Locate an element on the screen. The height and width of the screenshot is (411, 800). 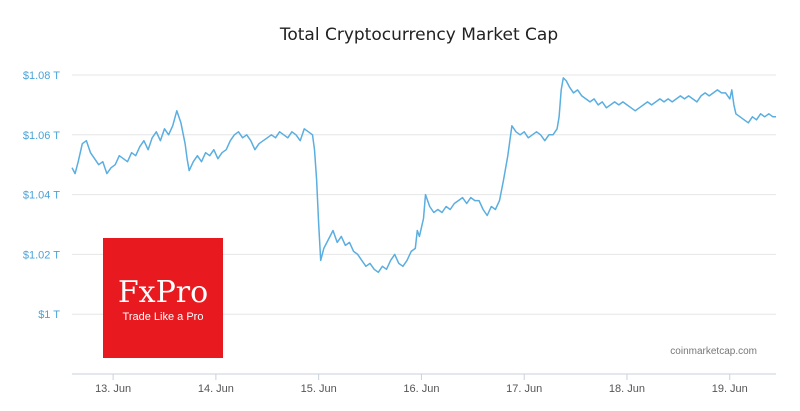
y-tick-label: $1.04 T is located at coordinates (41, 196).